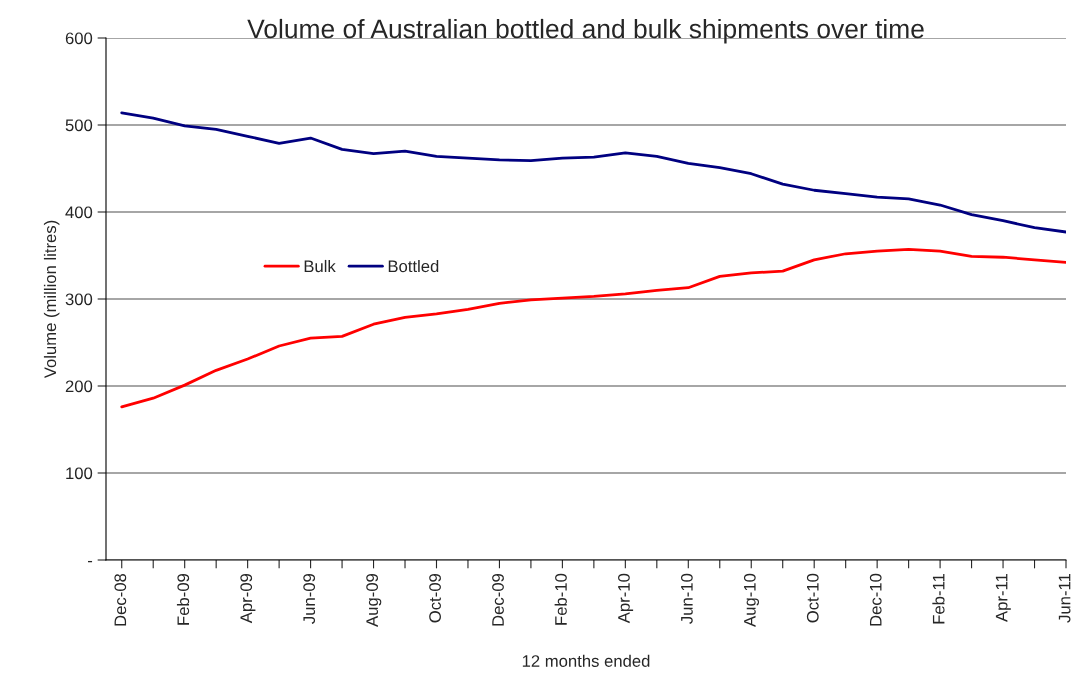 Image resolution: width=1087 pixels, height=677 pixels. I want to click on x-tick-label: Dec-08, so click(120, 599).